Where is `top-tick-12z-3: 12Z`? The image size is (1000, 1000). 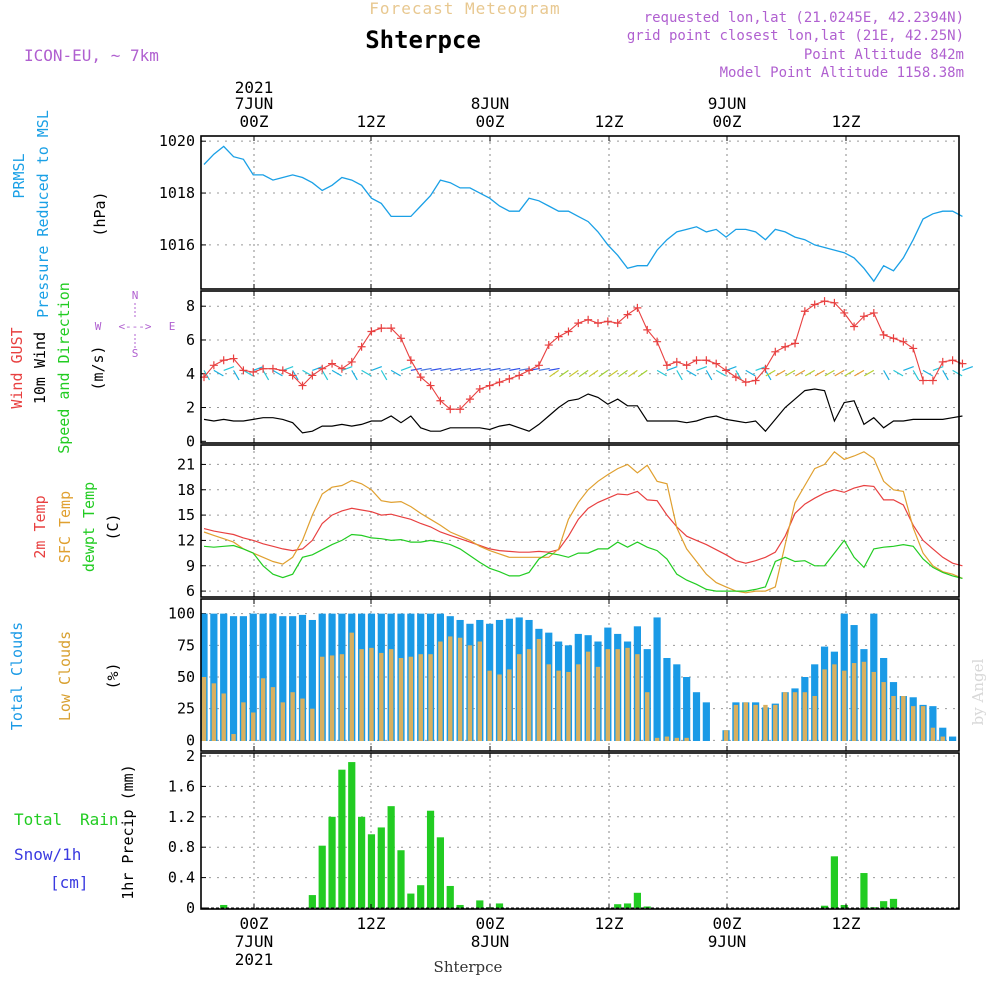 top-tick-12z-3: 12Z is located at coordinates (846, 121).